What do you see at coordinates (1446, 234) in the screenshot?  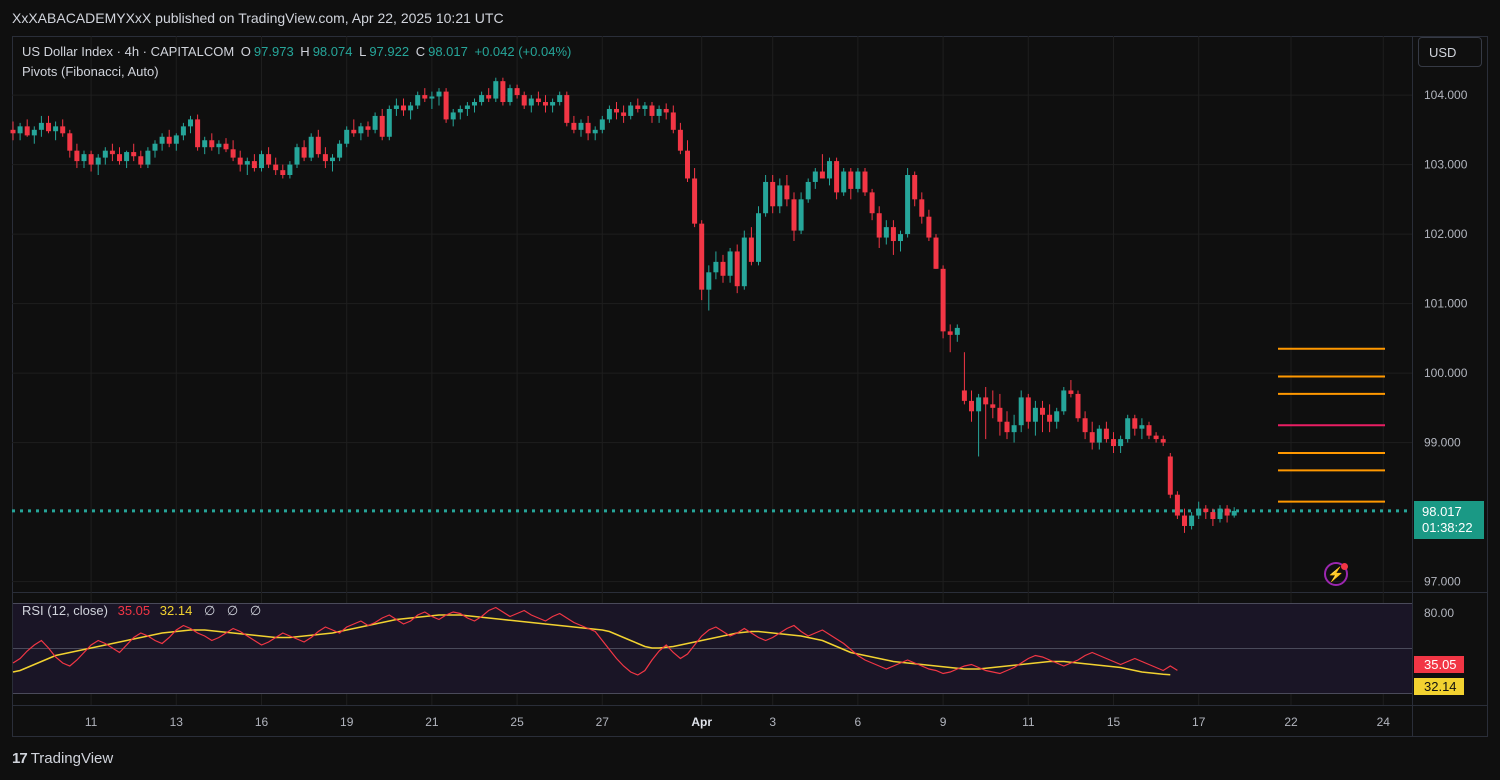 I see `price-tick-label: 102.000` at bounding box center [1446, 234].